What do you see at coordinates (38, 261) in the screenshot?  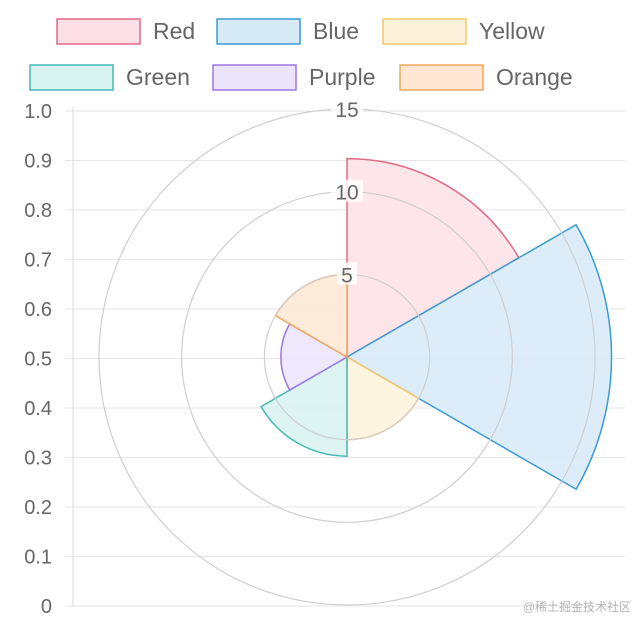 I see `y-tick-label: 0.7` at bounding box center [38, 261].